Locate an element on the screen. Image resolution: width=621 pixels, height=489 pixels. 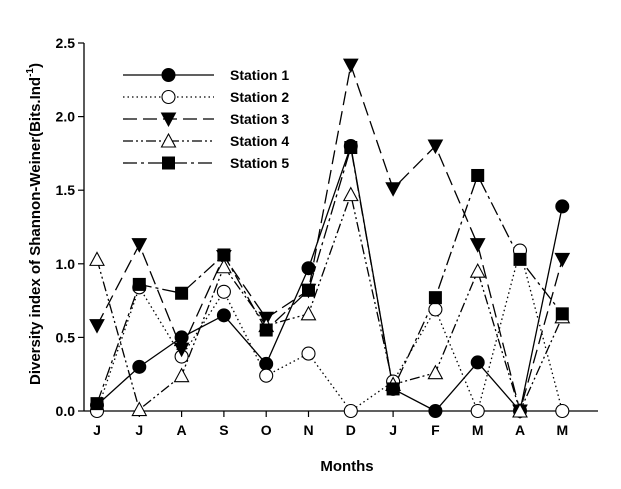
x-tick-label: D is located at coordinates (351, 430).